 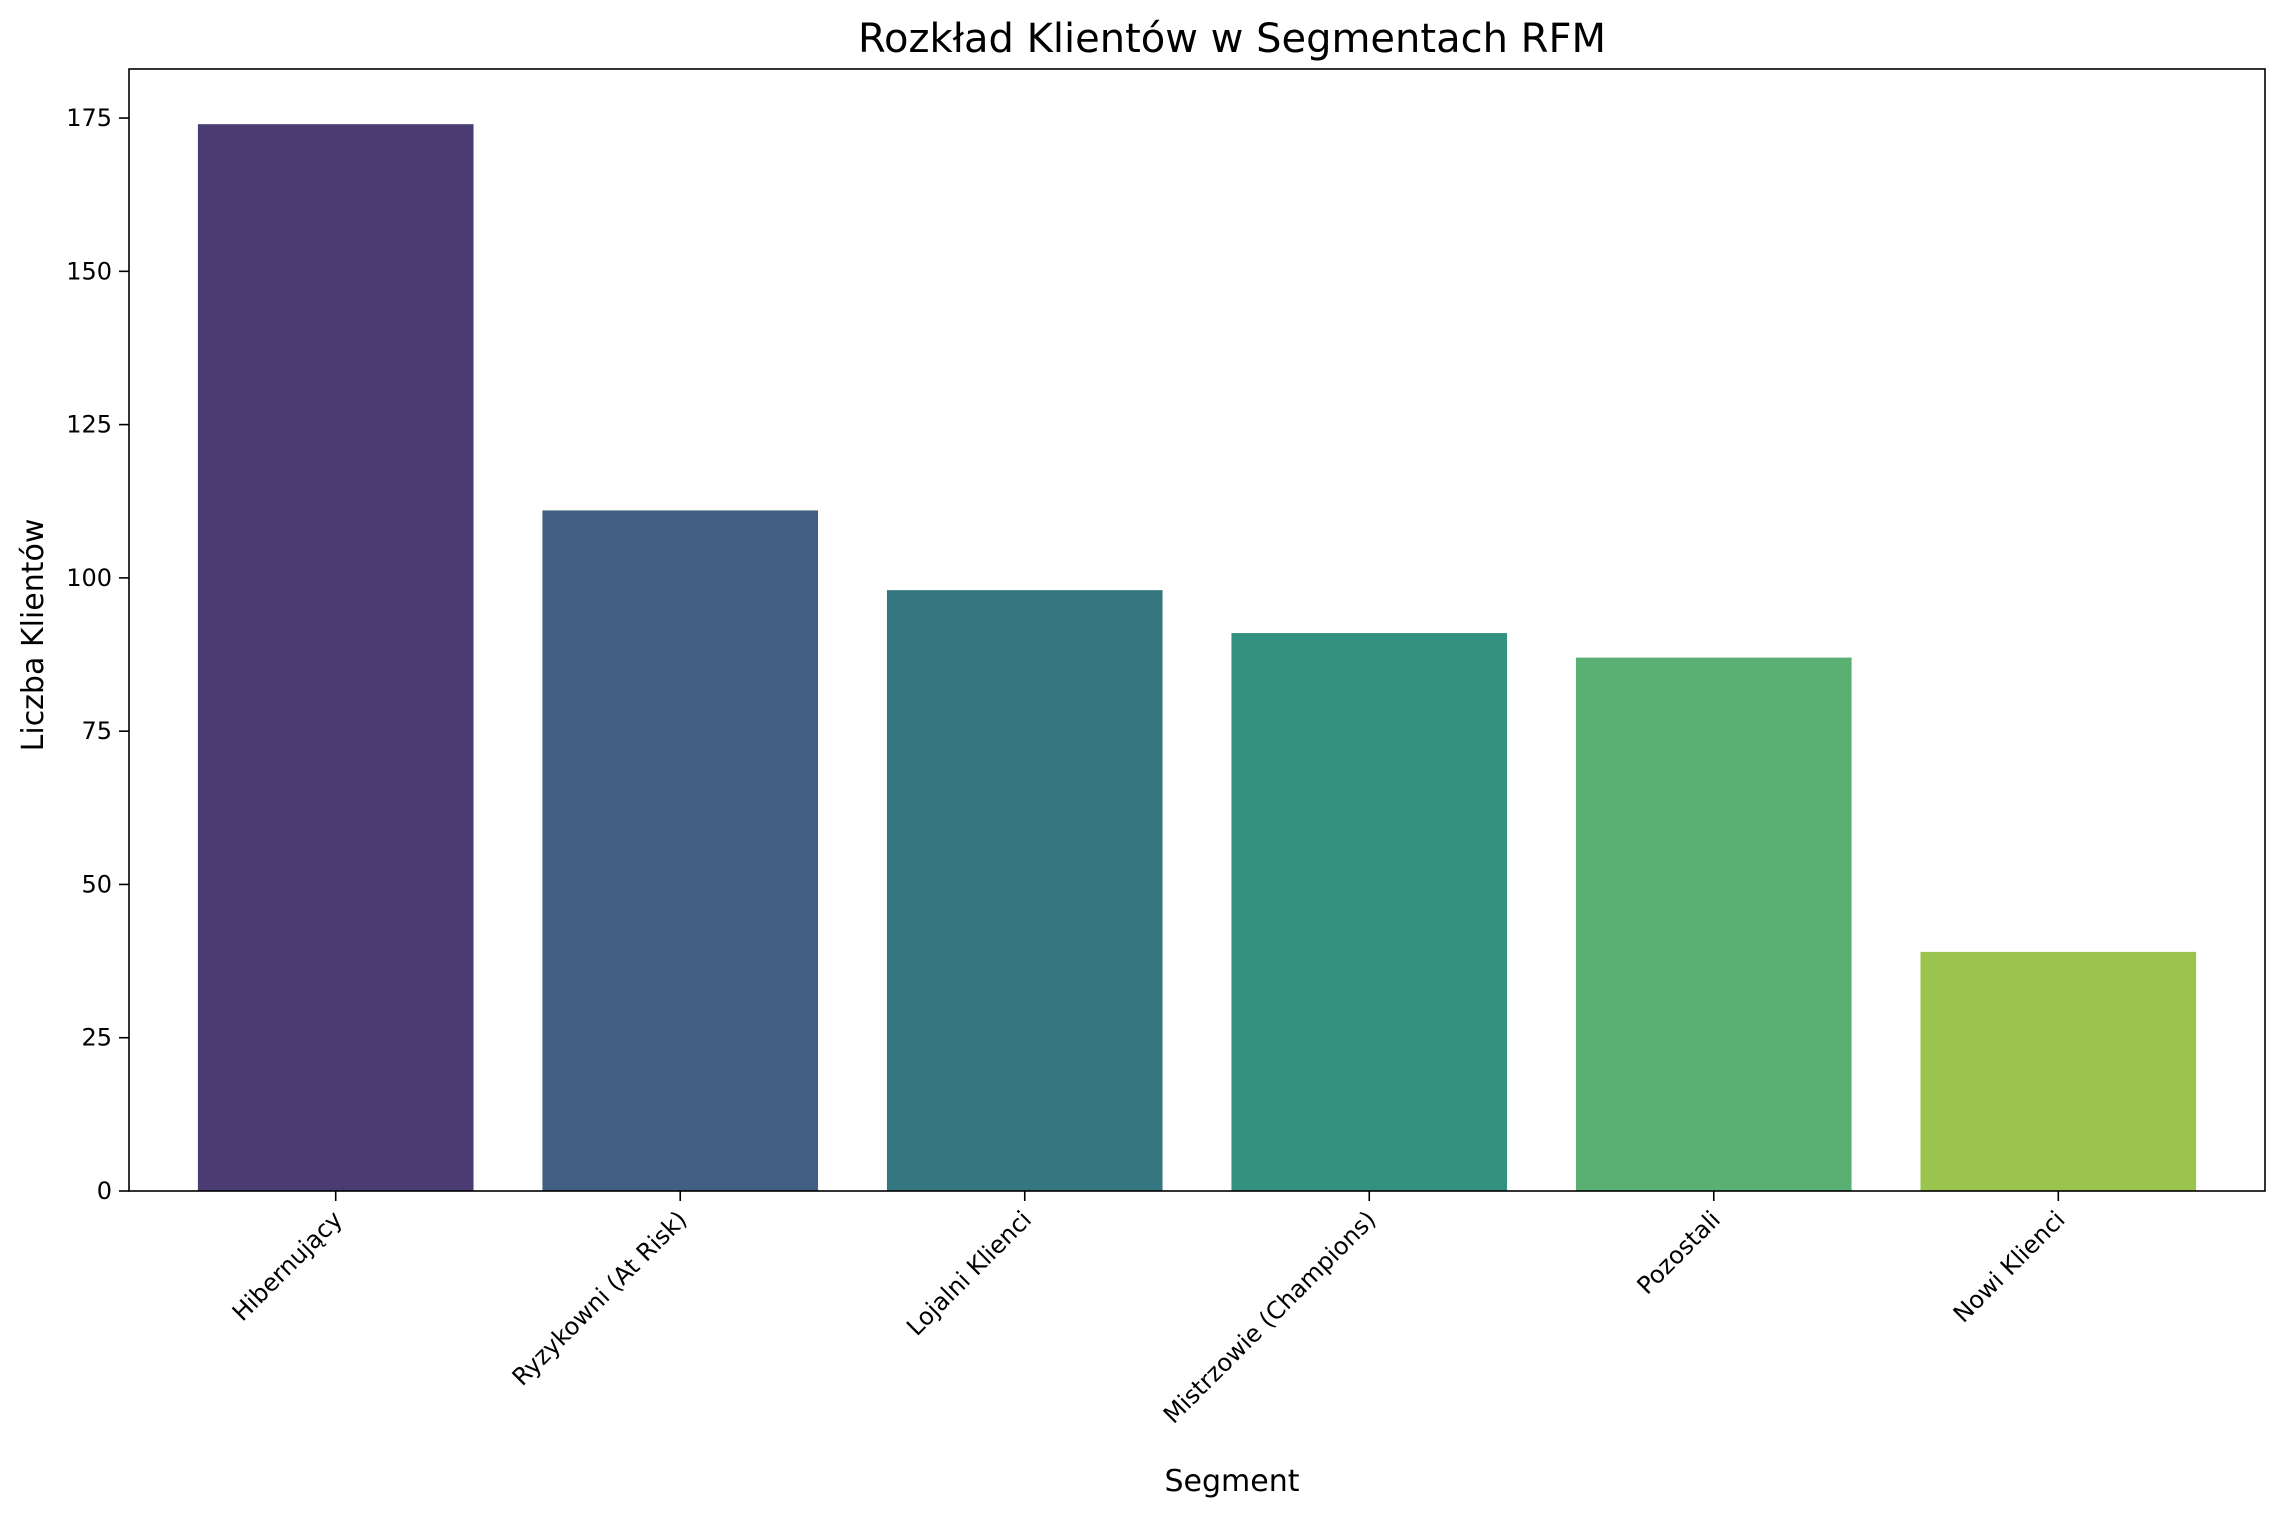 What do you see at coordinates (1232, 1481) in the screenshot?
I see `x-axis-label: Segment` at bounding box center [1232, 1481].